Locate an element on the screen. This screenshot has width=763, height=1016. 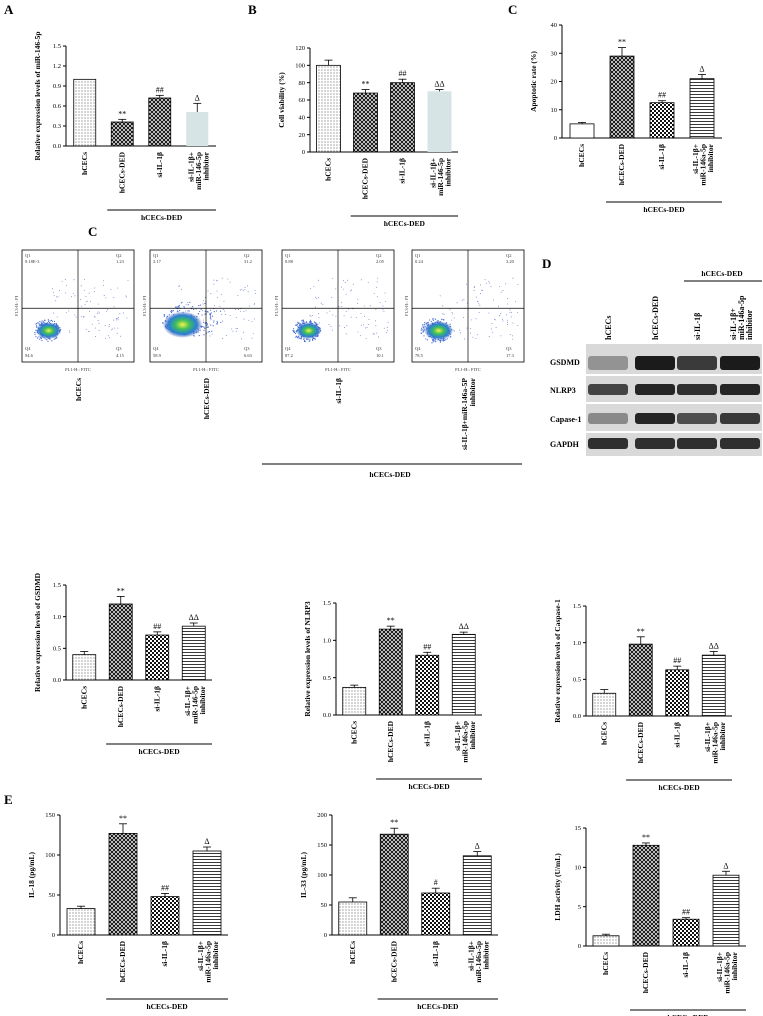
y-tick-label: 150 is located at coordinates (322, 845).